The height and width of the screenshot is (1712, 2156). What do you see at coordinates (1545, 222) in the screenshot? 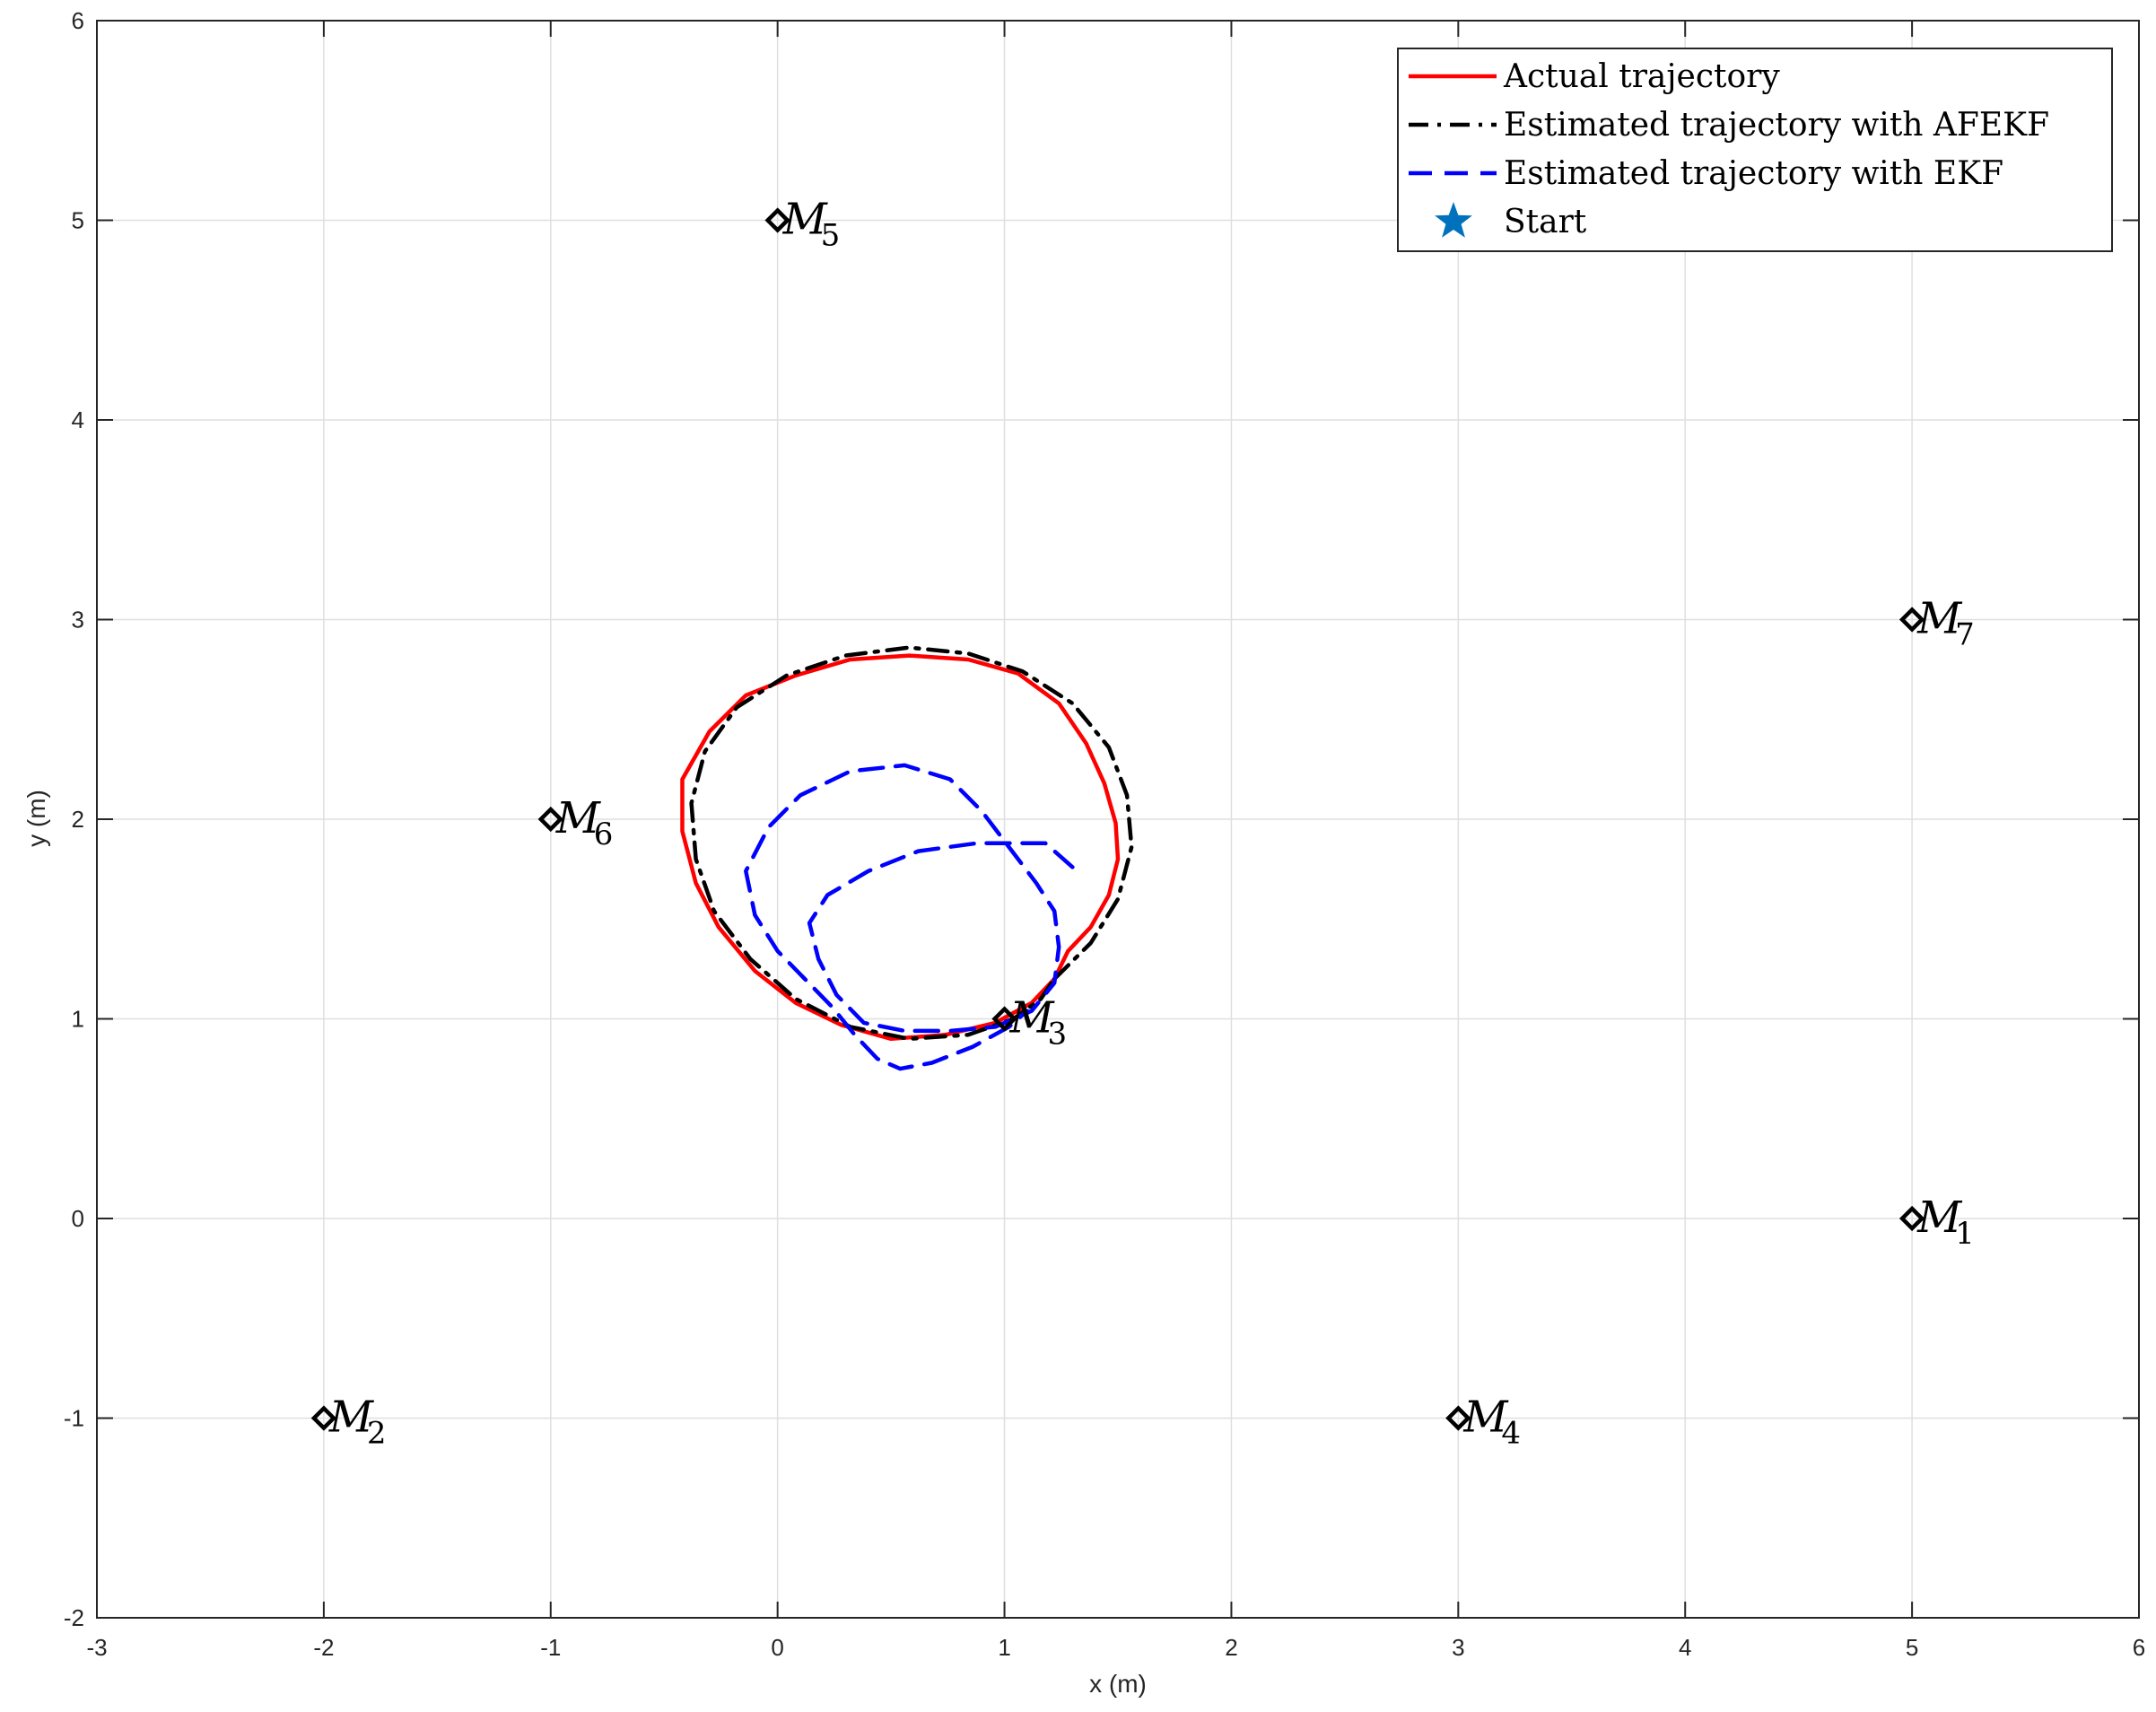
I see `legend-label: Start` at bounding box center [1545, 222].